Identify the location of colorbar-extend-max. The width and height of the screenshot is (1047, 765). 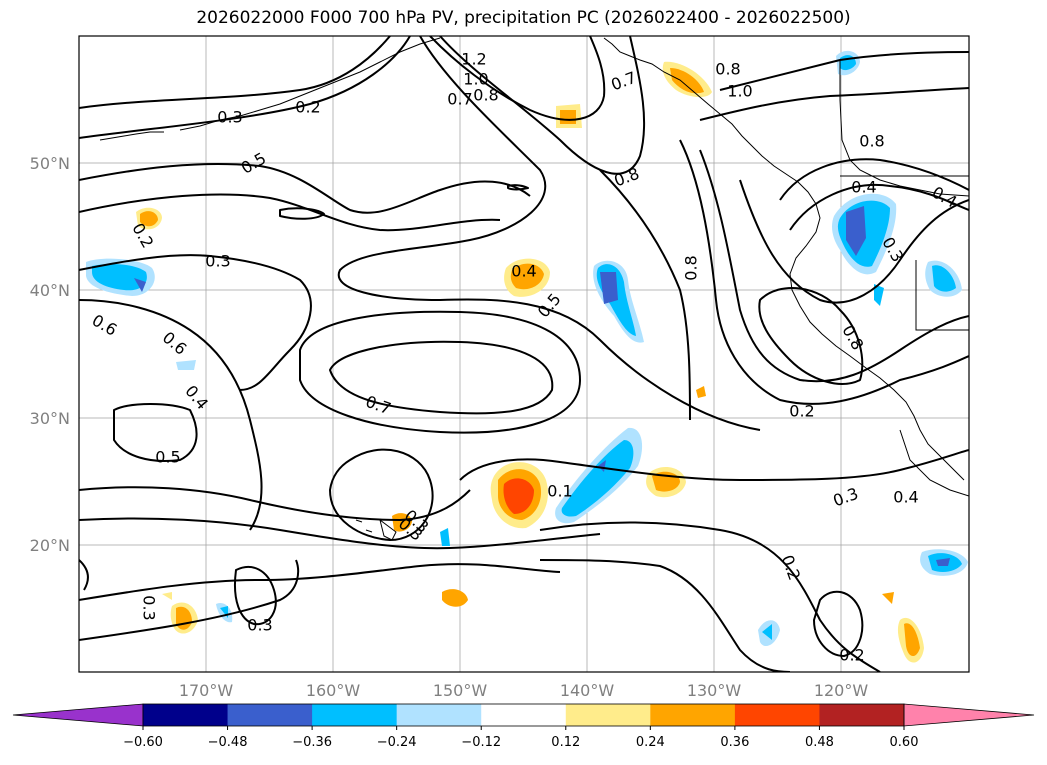
(969, 715).